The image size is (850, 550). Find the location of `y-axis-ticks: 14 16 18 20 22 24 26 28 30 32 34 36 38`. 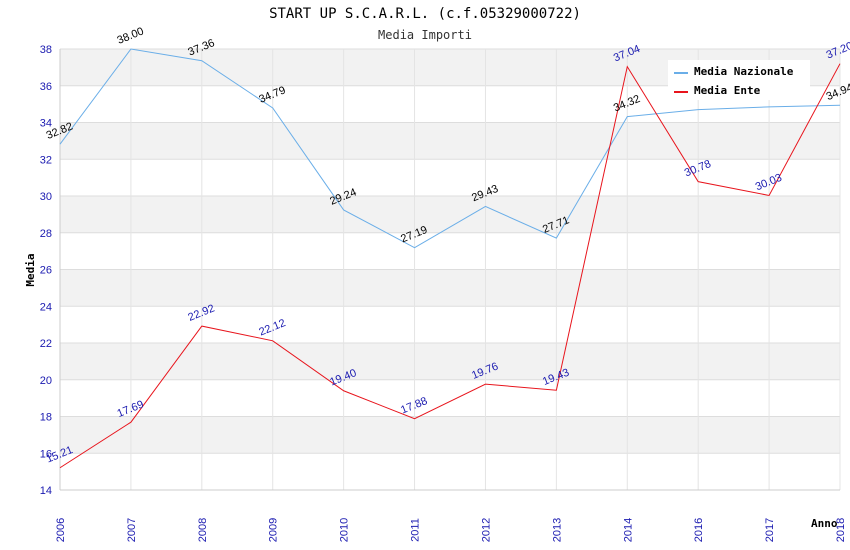

y-axis-ticks: 14 16 18 20 22 24 26 28 30 32 34 36 38 is located at coordinates (46, 270).